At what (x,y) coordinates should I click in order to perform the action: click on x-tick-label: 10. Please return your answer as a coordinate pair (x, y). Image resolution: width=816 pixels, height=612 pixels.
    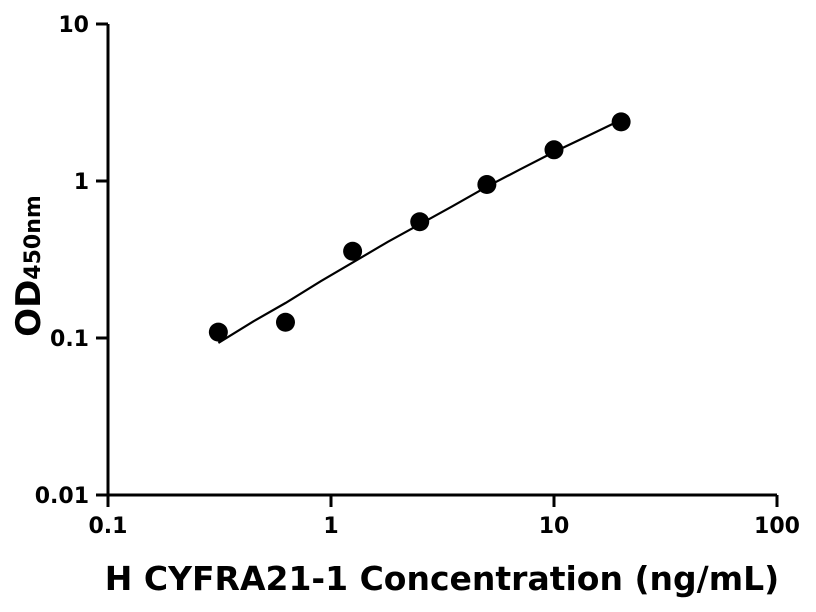
    Looking at the image, I should click on (554, 526).